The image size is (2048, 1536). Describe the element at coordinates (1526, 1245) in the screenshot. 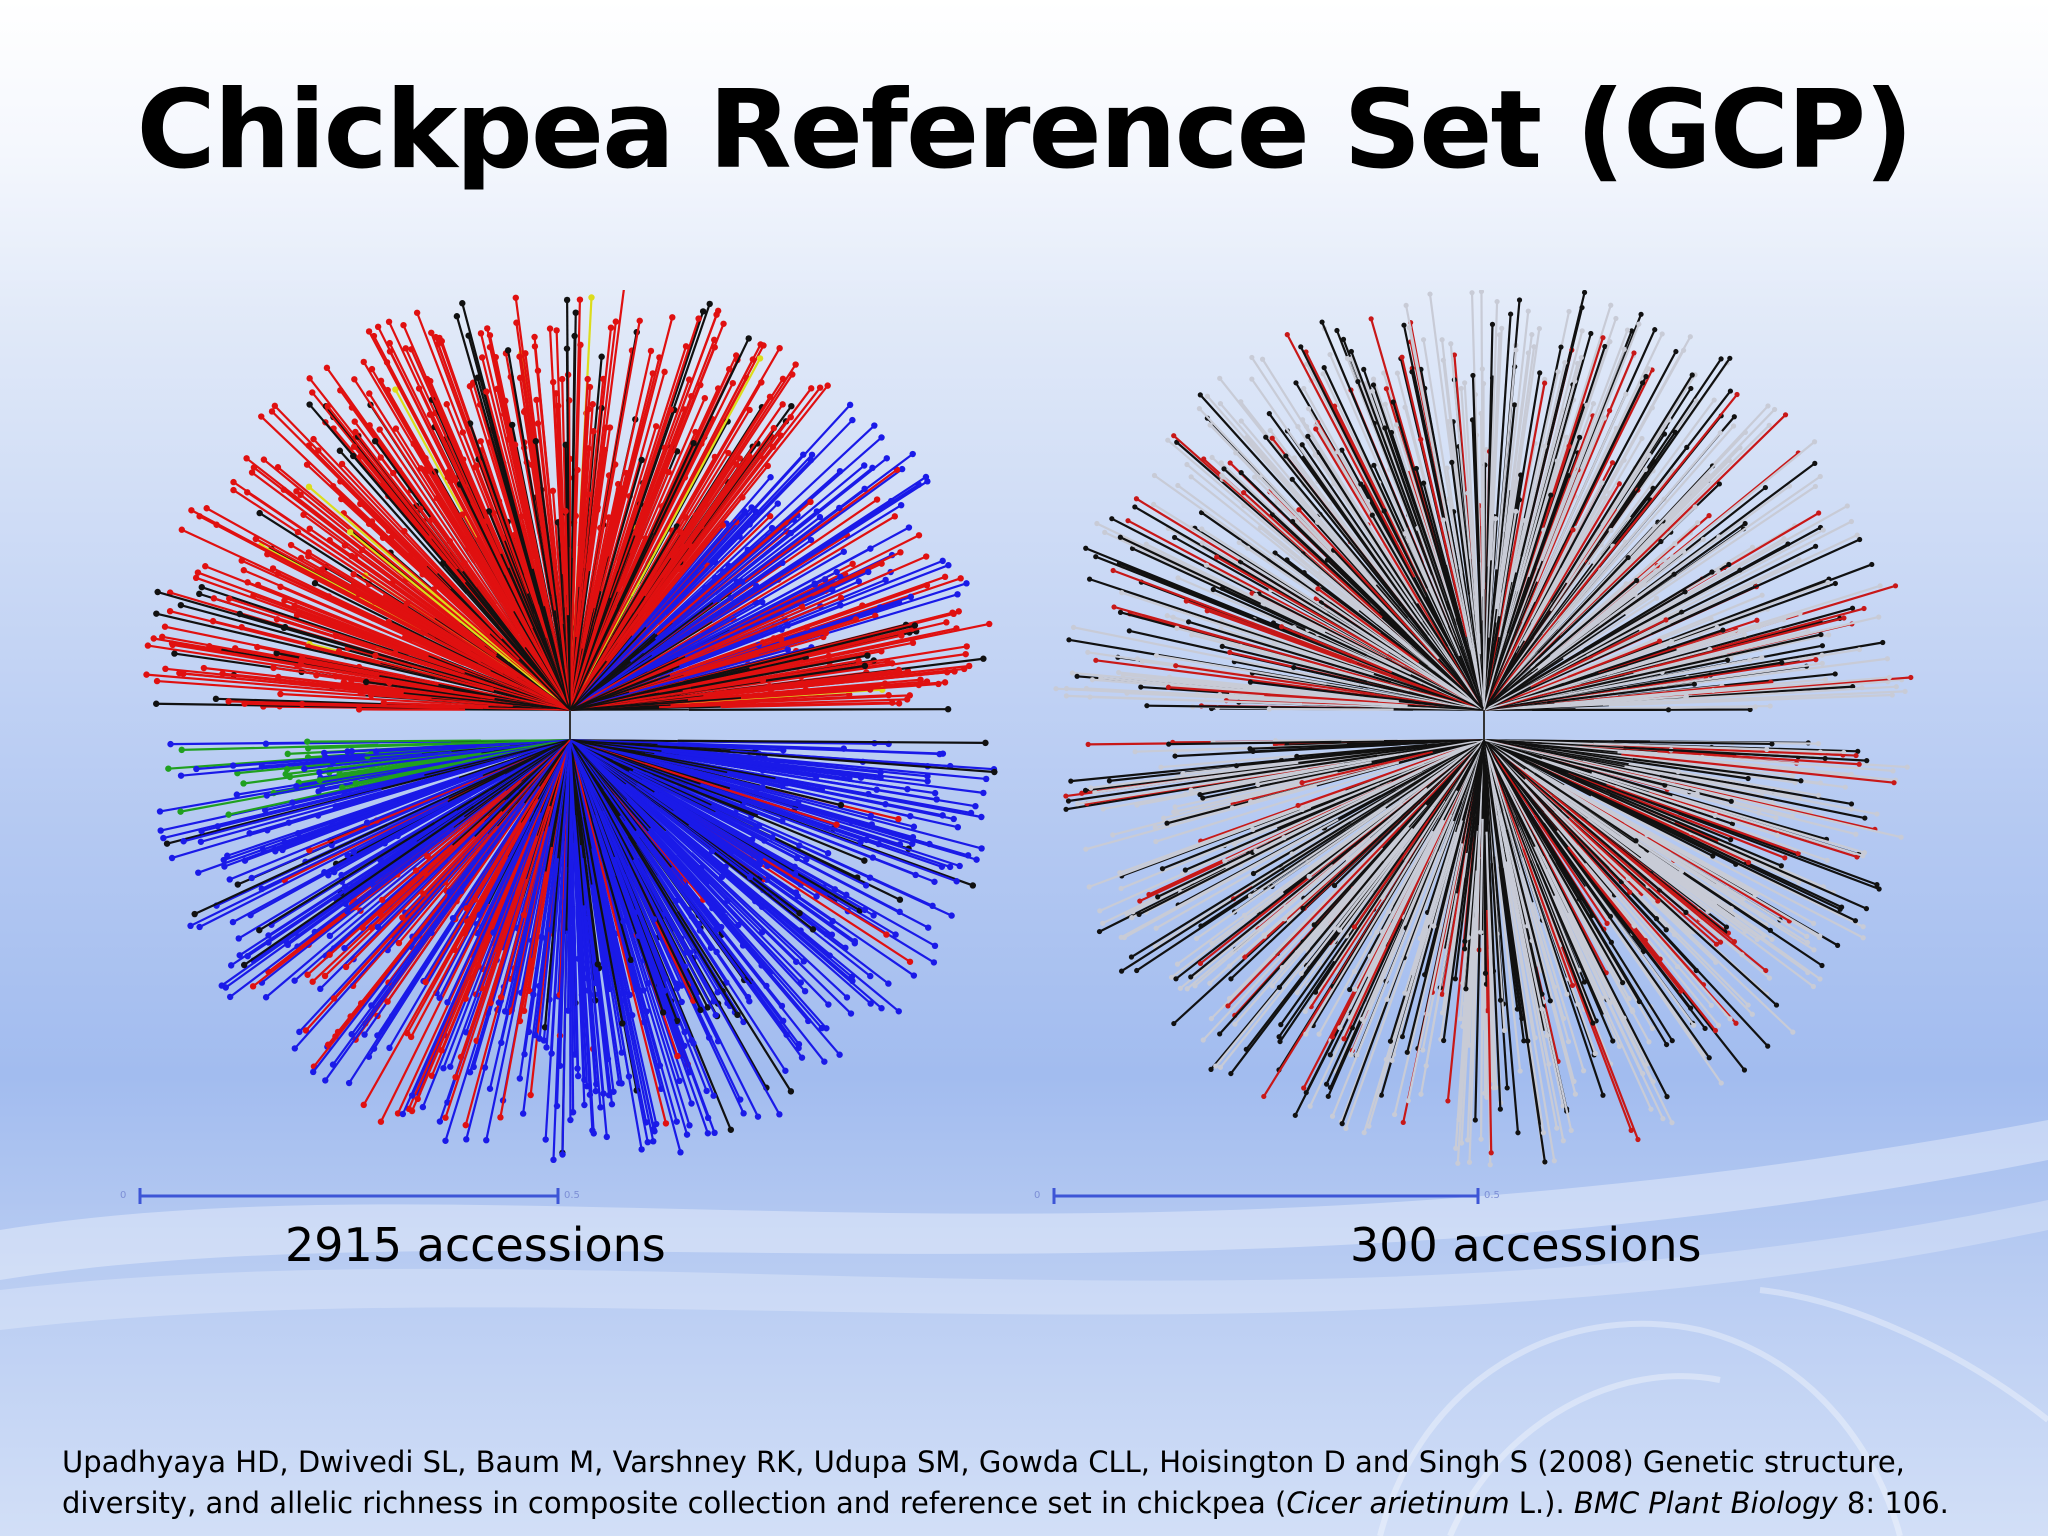

I see `caption-reference: 300 accessions` at that location.